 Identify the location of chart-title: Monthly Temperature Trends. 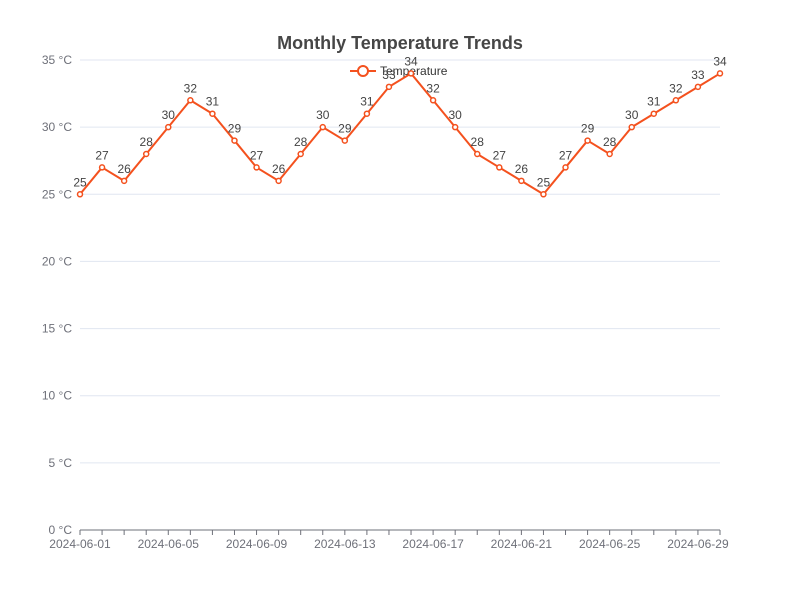
(400, 43).